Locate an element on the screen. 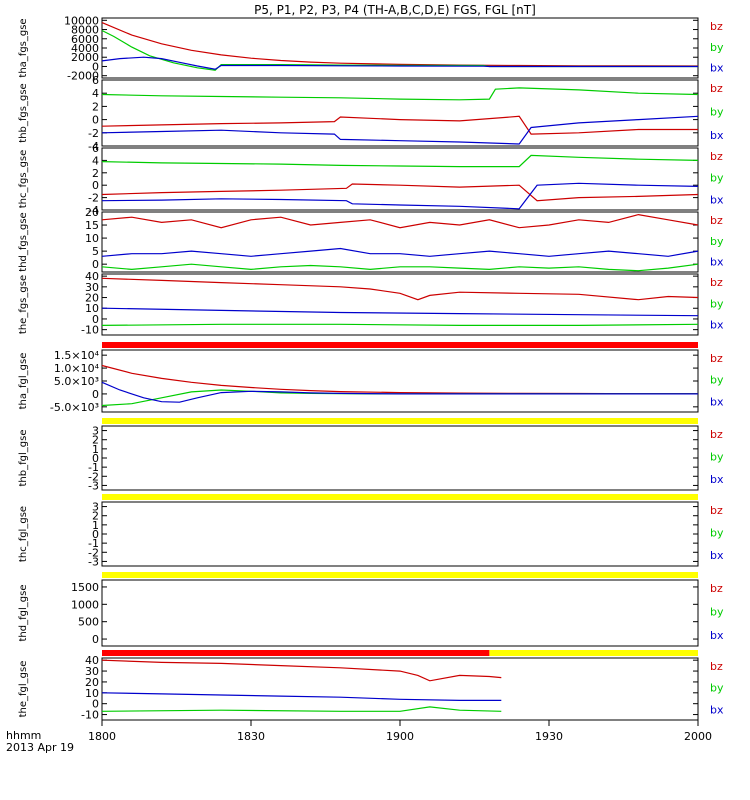 The height and width of the screenshot is (800, 750). y-axis-label: tha_fgs_gse is located at coordinates (23, 47).